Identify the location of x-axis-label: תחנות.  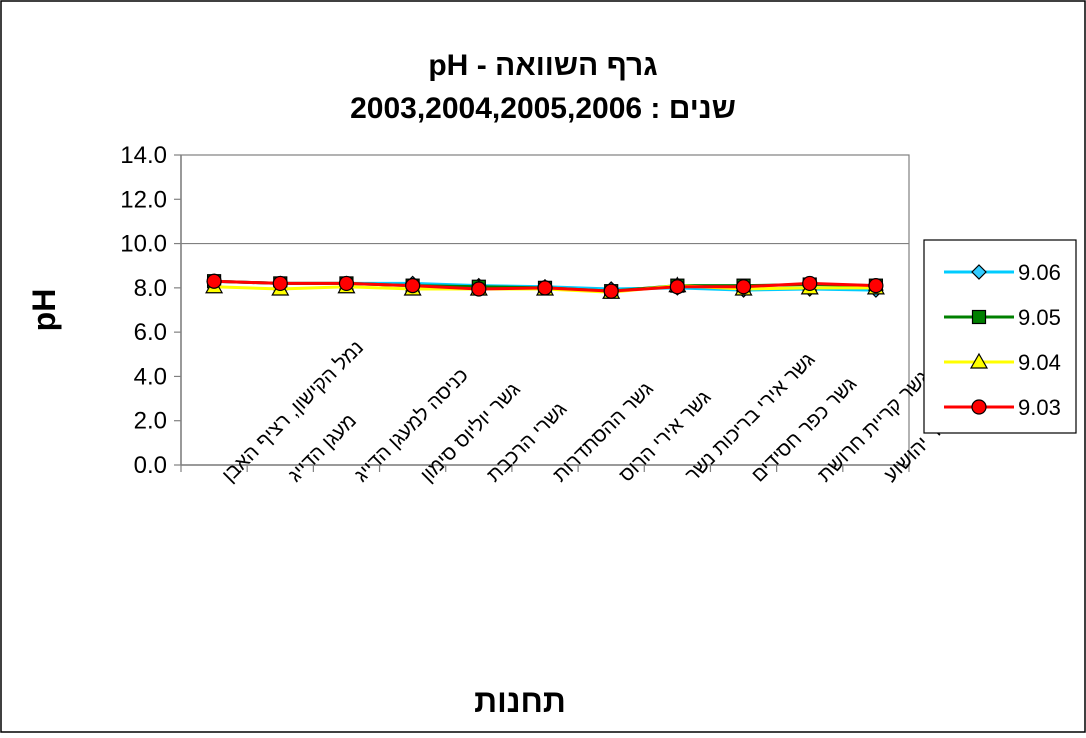
(520, 701).